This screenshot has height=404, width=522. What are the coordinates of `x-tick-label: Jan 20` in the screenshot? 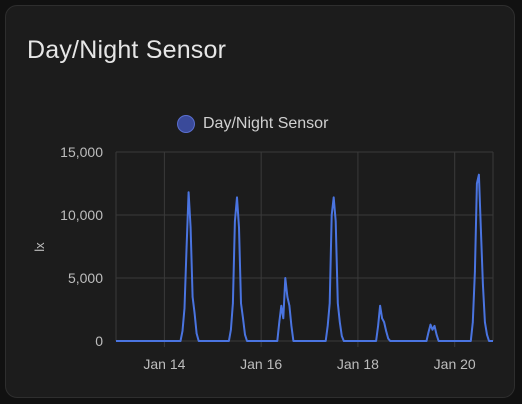 It's located at (455, 364).